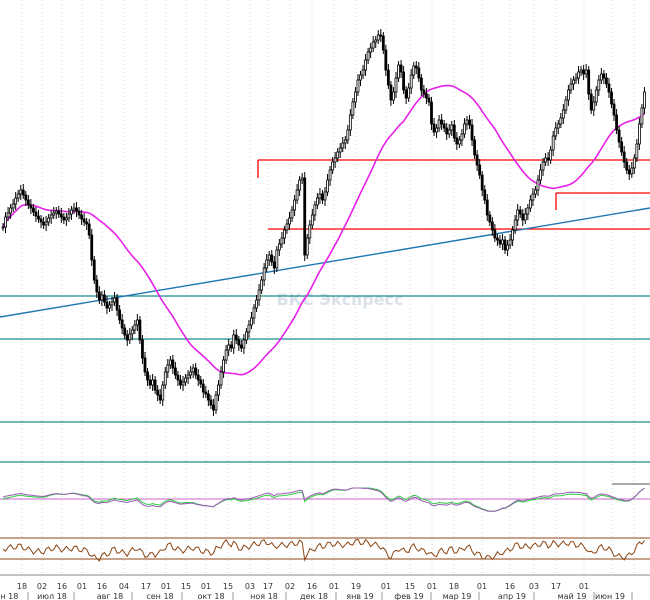 Image resolution: width=650 pixels, height=600 pixels. What do you see at coordinates (186, 586) in the screenshot?
I see `x-tick-day-label: 15` at bounding box center [186, 586].